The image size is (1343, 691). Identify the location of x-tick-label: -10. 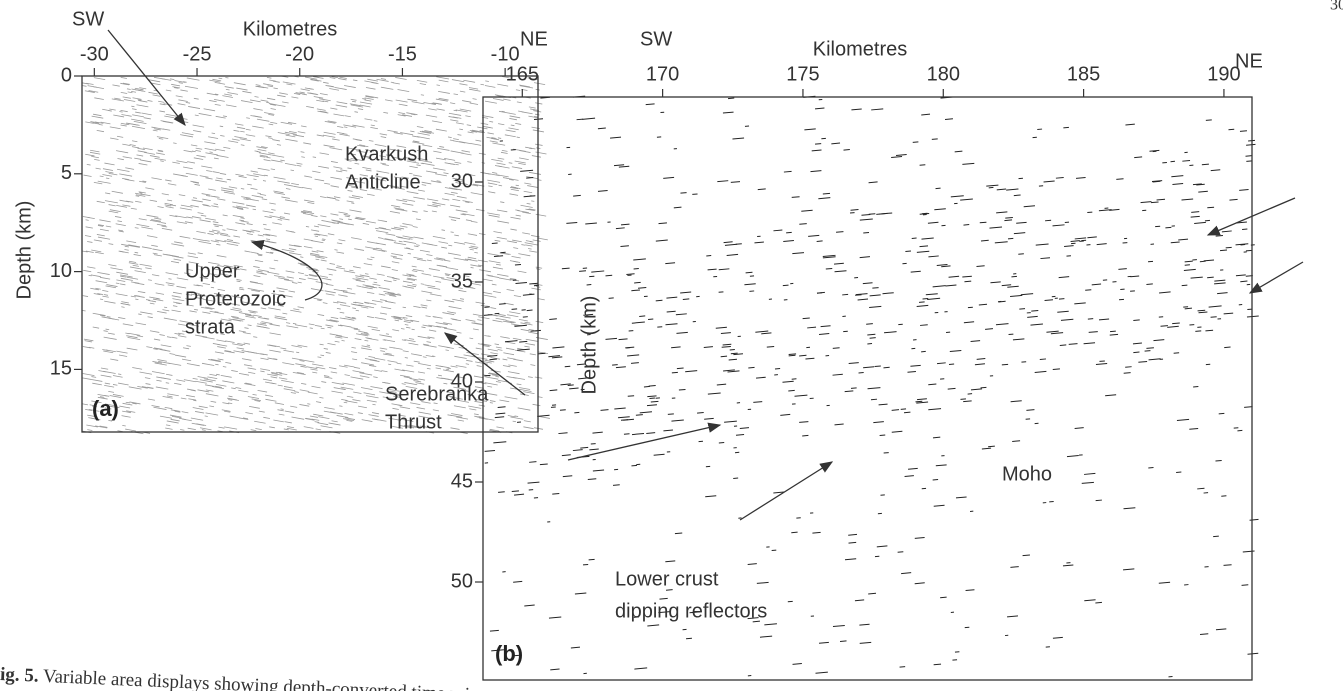
(505, 54).